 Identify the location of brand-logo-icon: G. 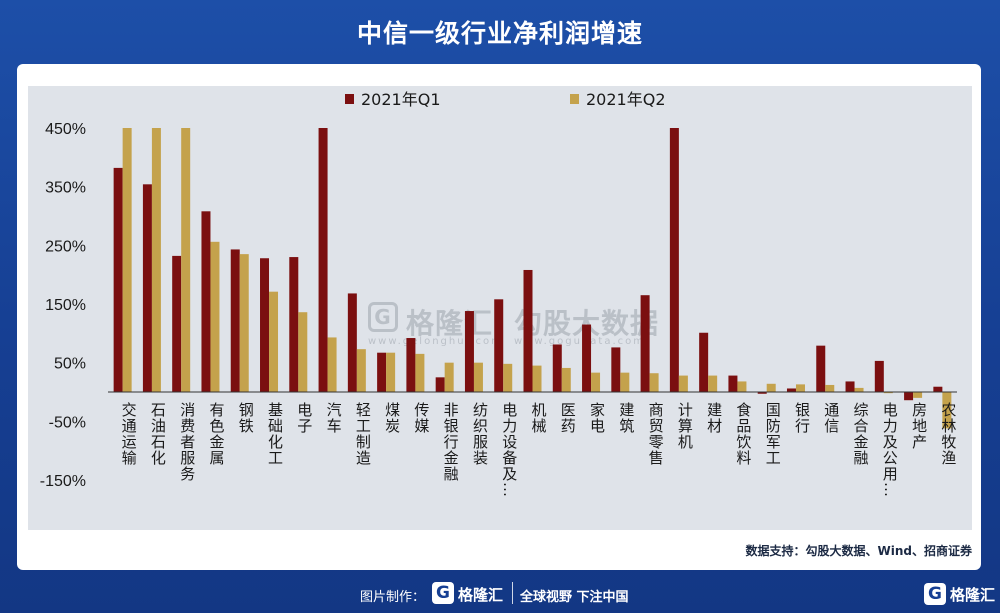
(383, 317).